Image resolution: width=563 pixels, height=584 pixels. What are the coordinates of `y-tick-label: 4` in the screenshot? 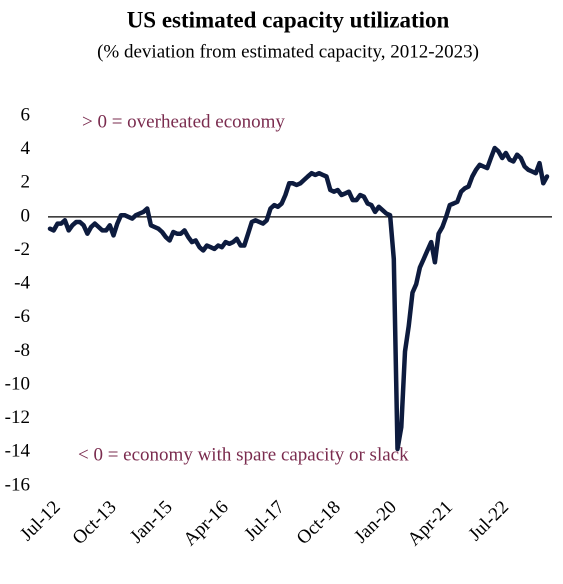 It's located at (26, 148).